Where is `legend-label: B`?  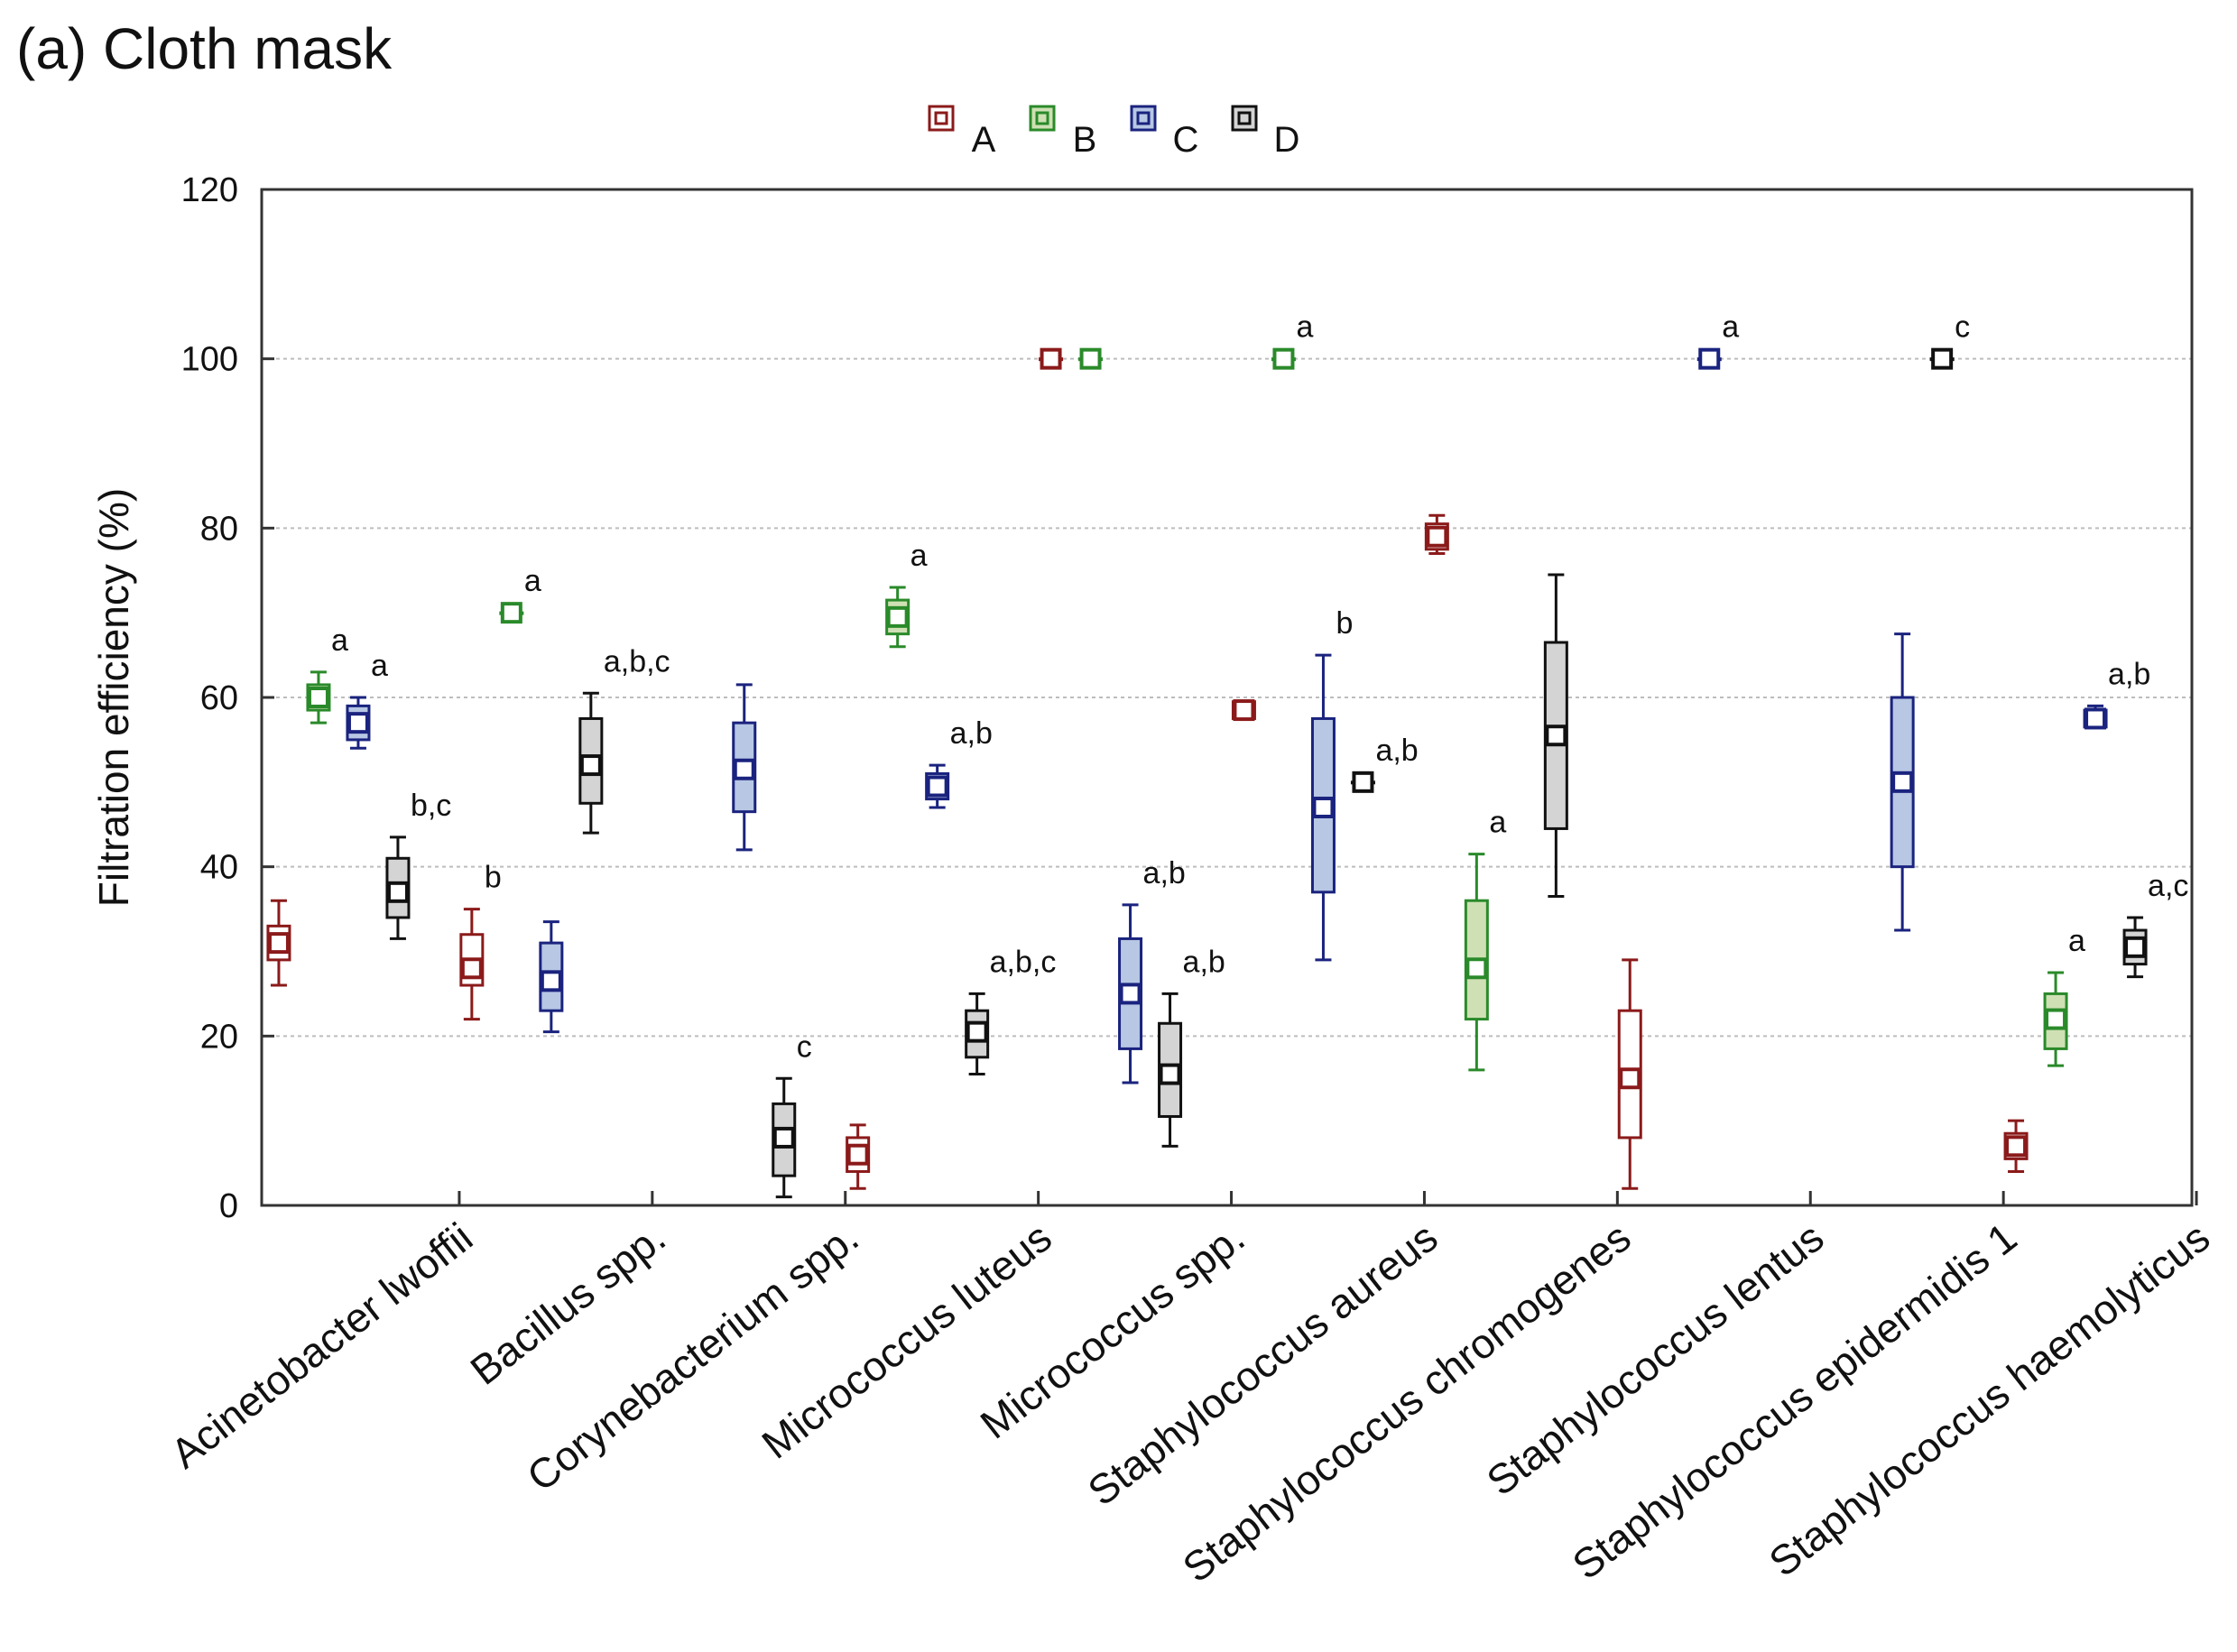 legend-label: B is located at coordinates (1085, 140).